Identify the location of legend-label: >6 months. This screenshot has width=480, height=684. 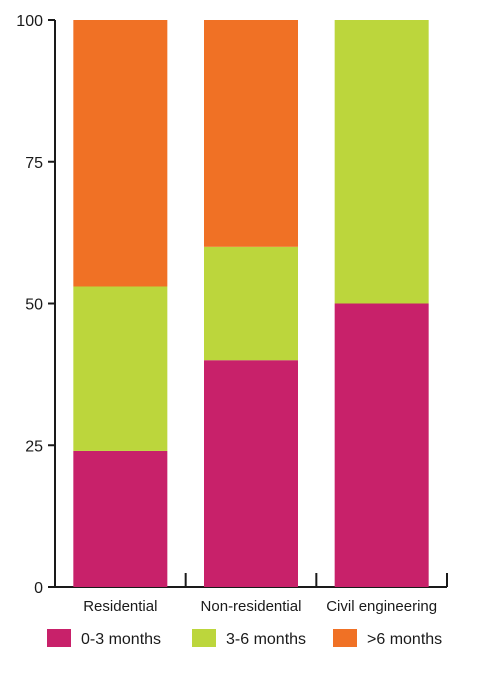
(404, 639).